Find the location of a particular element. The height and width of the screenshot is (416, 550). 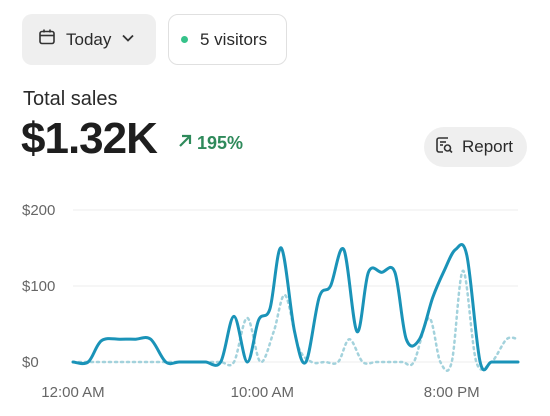

date-range-selector: Today is located at coordinates (89, 39).